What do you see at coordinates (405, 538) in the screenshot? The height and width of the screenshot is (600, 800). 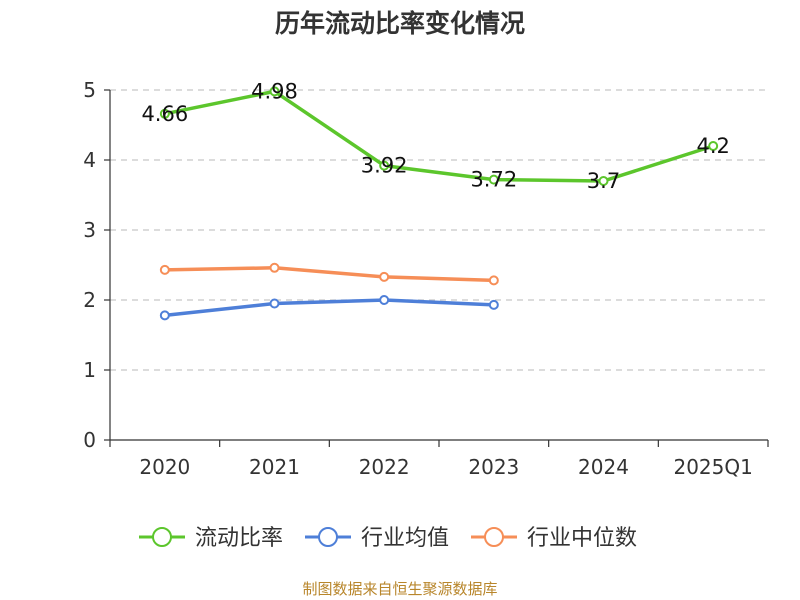 I see `legend-label: 行业均值` at bounding box center [405, 538].